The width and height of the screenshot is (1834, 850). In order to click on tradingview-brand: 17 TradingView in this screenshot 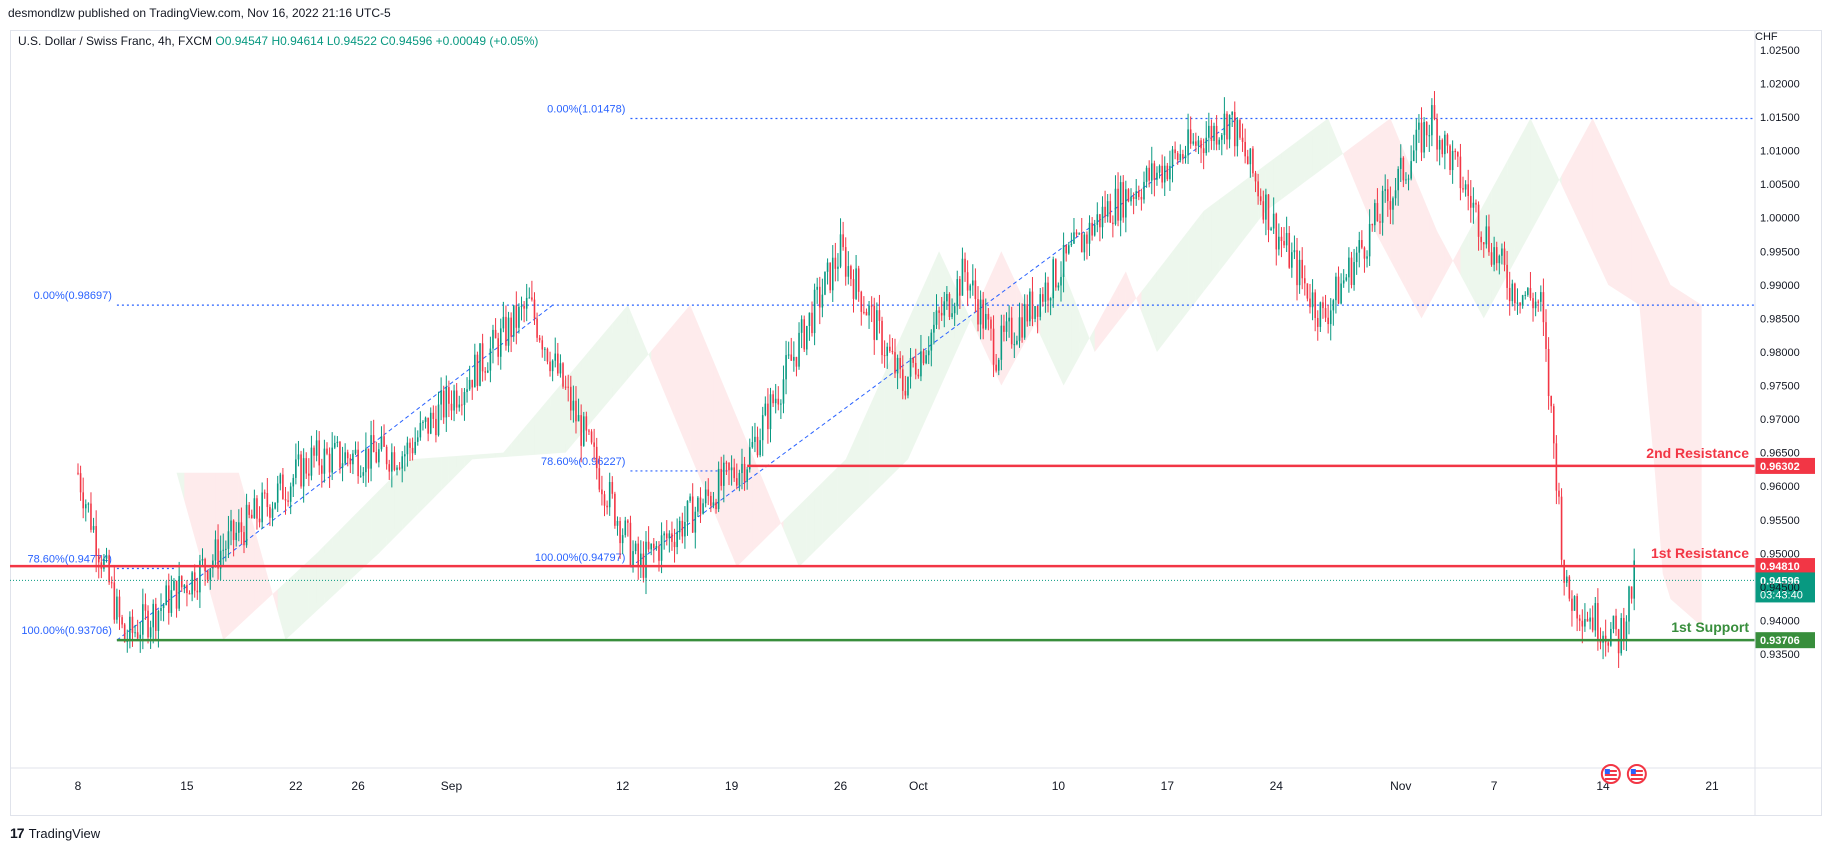, I will do `click(55, 833)`.